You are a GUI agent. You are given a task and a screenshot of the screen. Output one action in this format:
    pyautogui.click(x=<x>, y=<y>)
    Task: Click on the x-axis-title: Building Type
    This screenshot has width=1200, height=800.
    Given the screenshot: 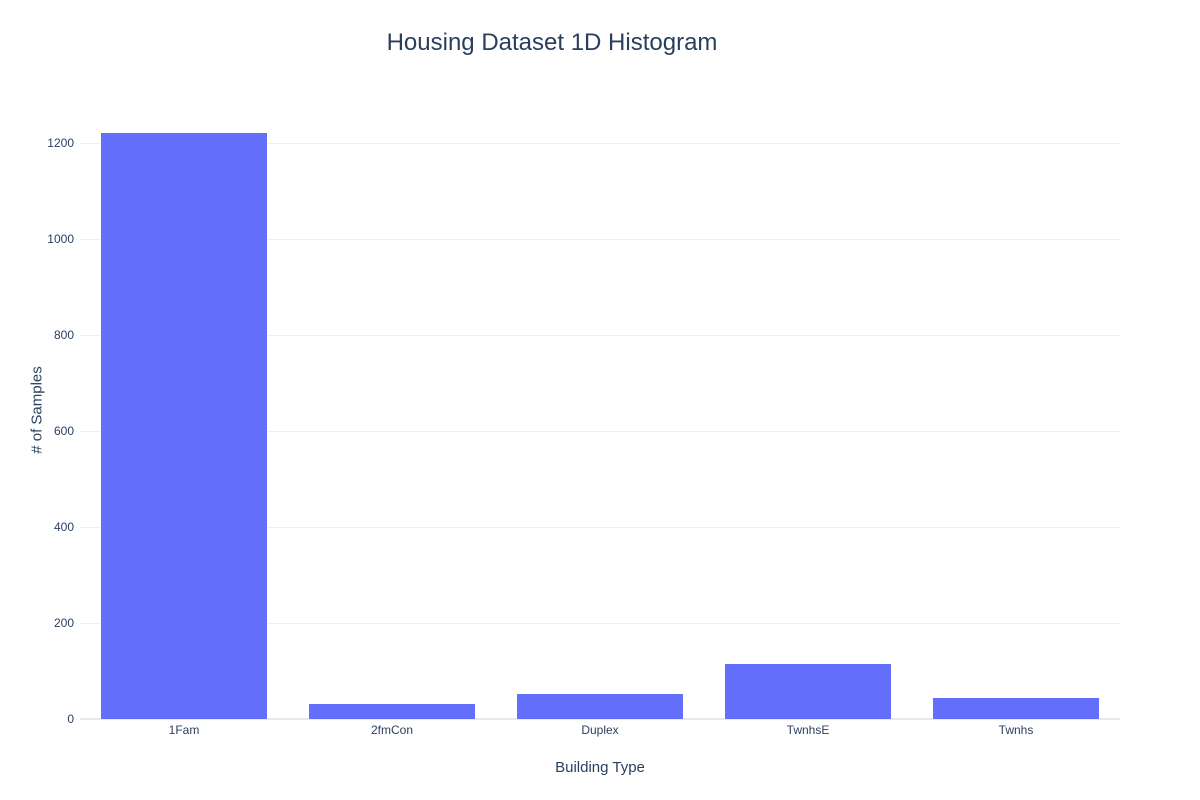 What is the action you would take?
    pyautogui.click(x=600, y=767)
    